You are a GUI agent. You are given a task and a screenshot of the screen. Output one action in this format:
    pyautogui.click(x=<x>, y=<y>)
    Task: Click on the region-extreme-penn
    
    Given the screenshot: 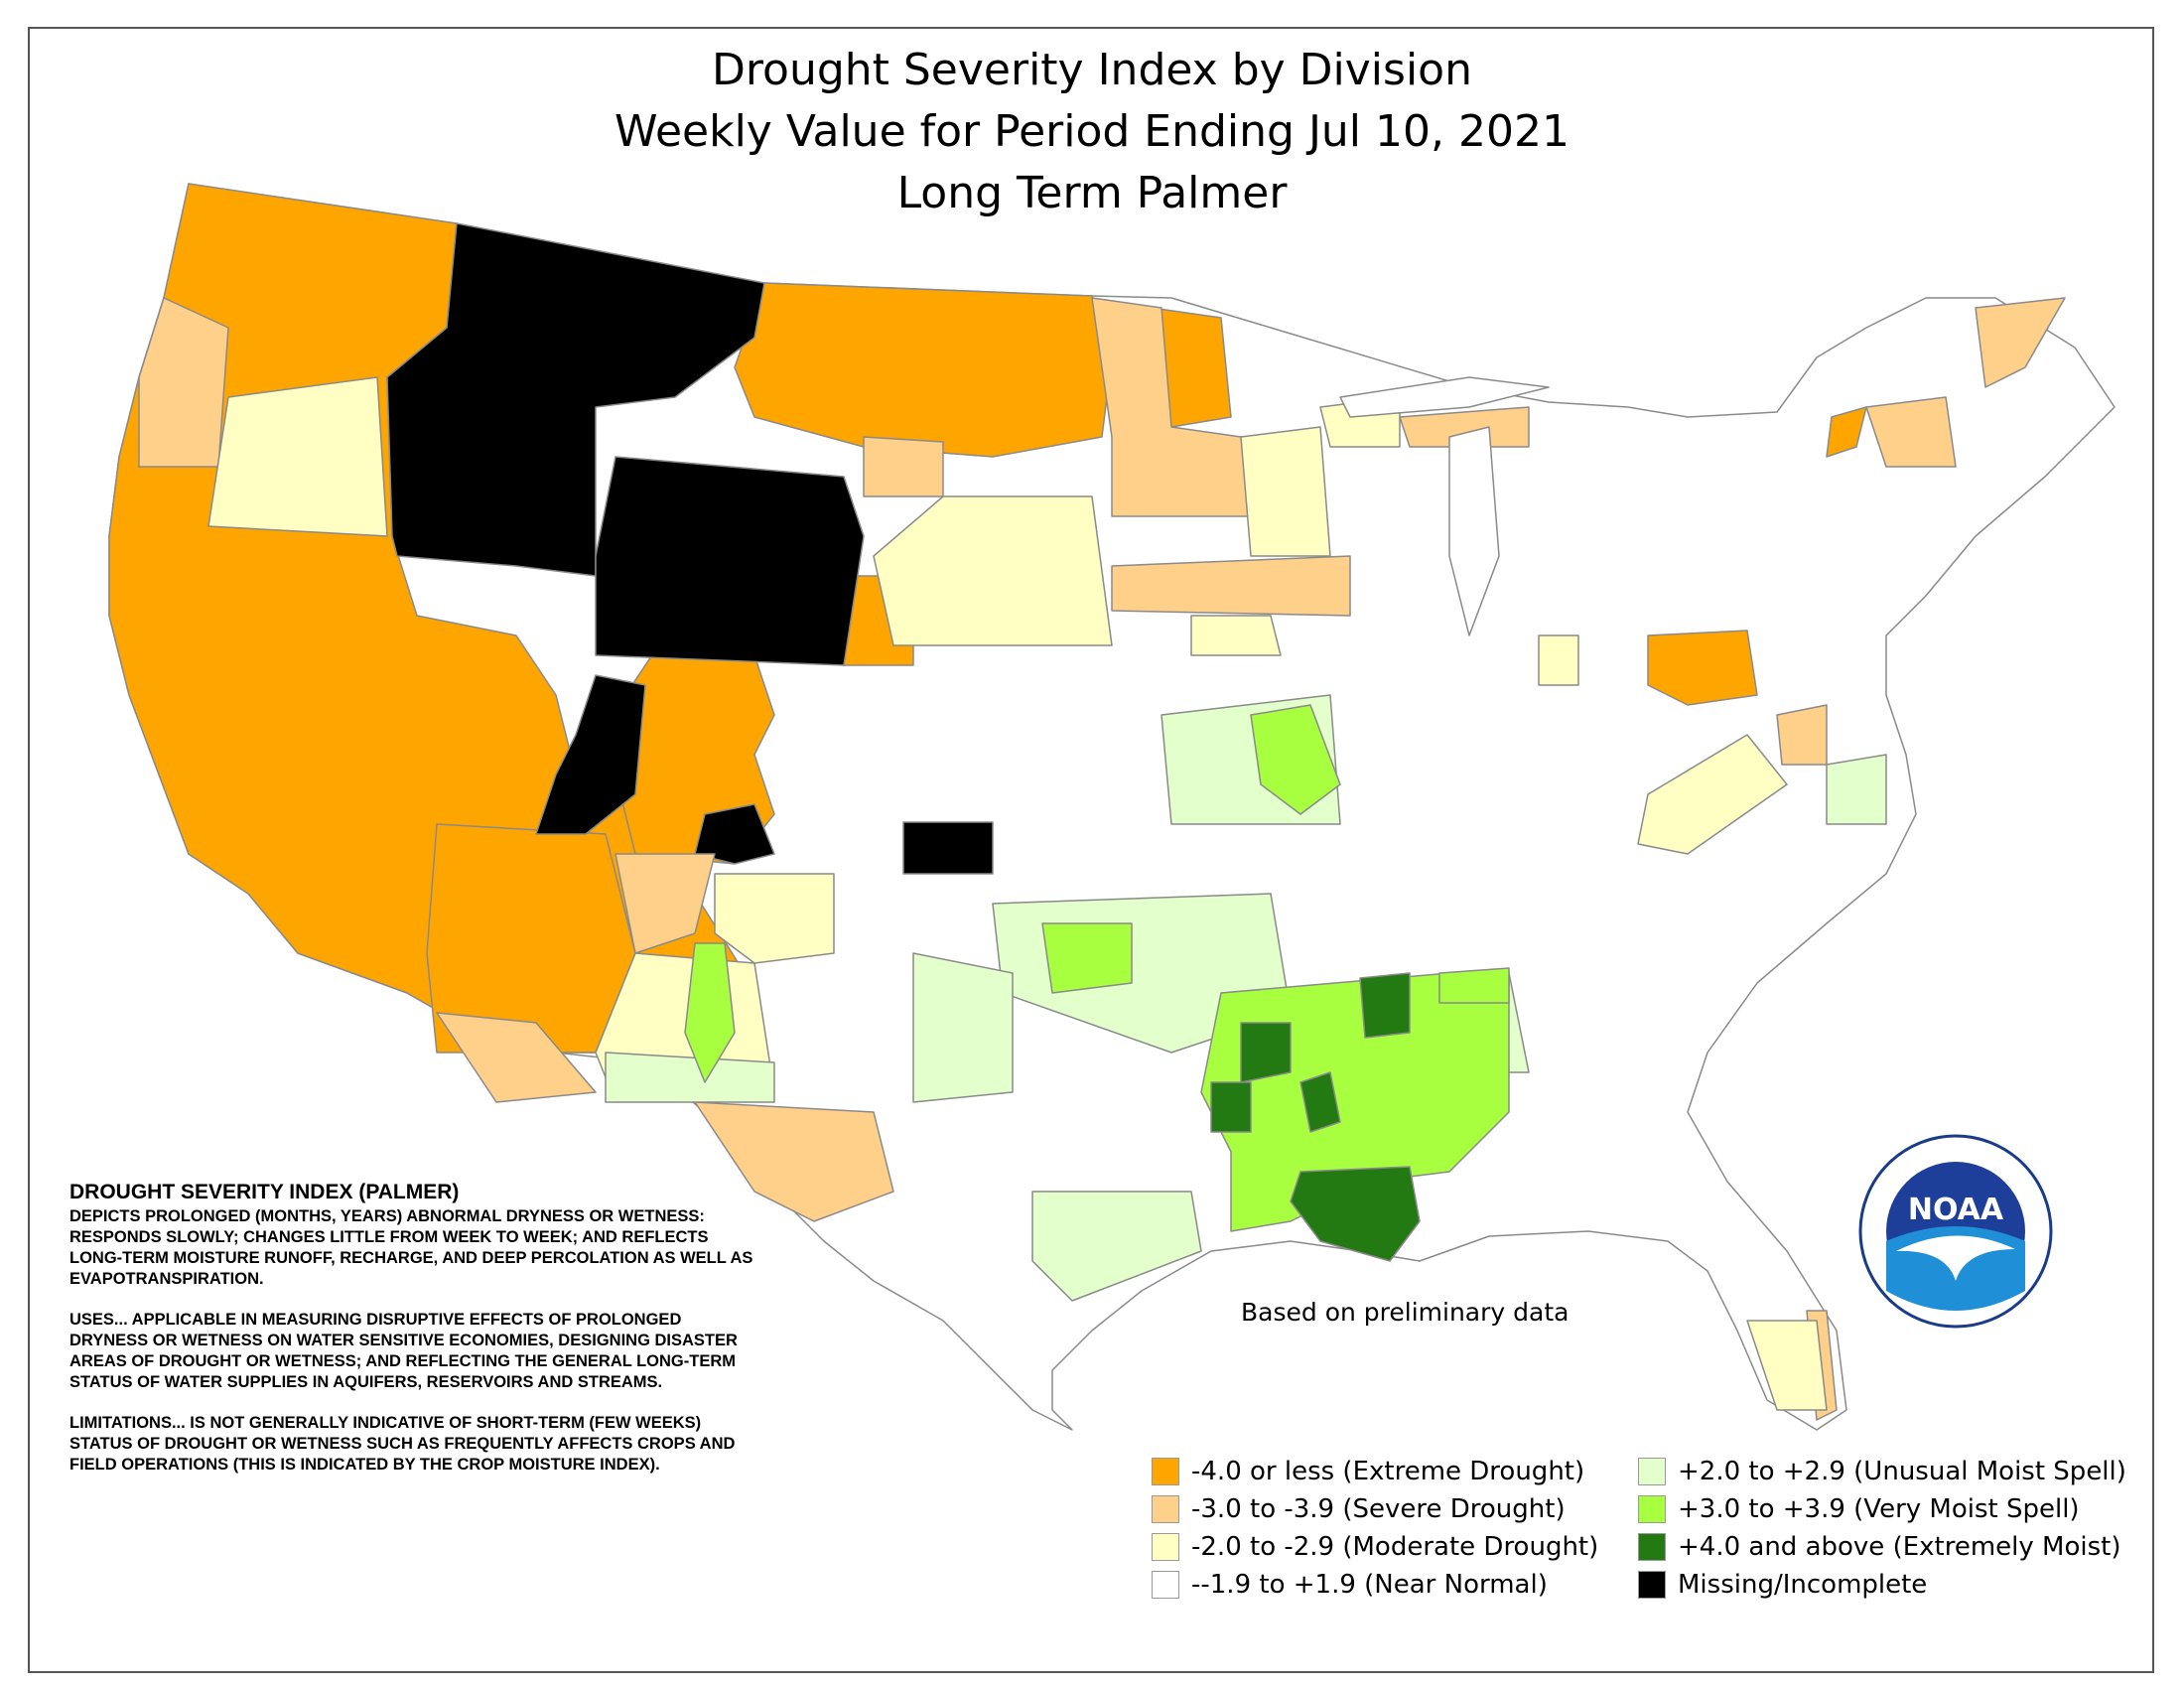 What is the action you would take?
    pyautogui.click(x=1702, y=668)
    